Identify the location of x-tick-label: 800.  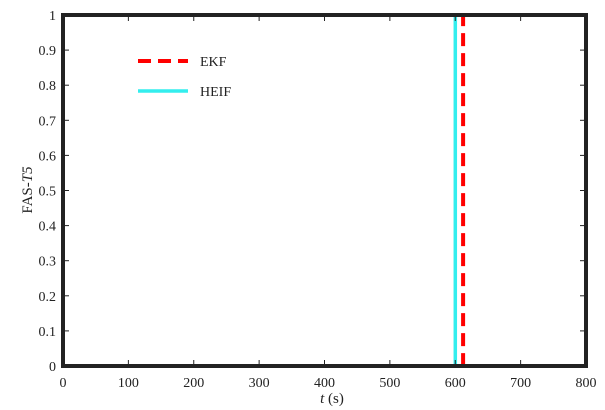
(586, 383).